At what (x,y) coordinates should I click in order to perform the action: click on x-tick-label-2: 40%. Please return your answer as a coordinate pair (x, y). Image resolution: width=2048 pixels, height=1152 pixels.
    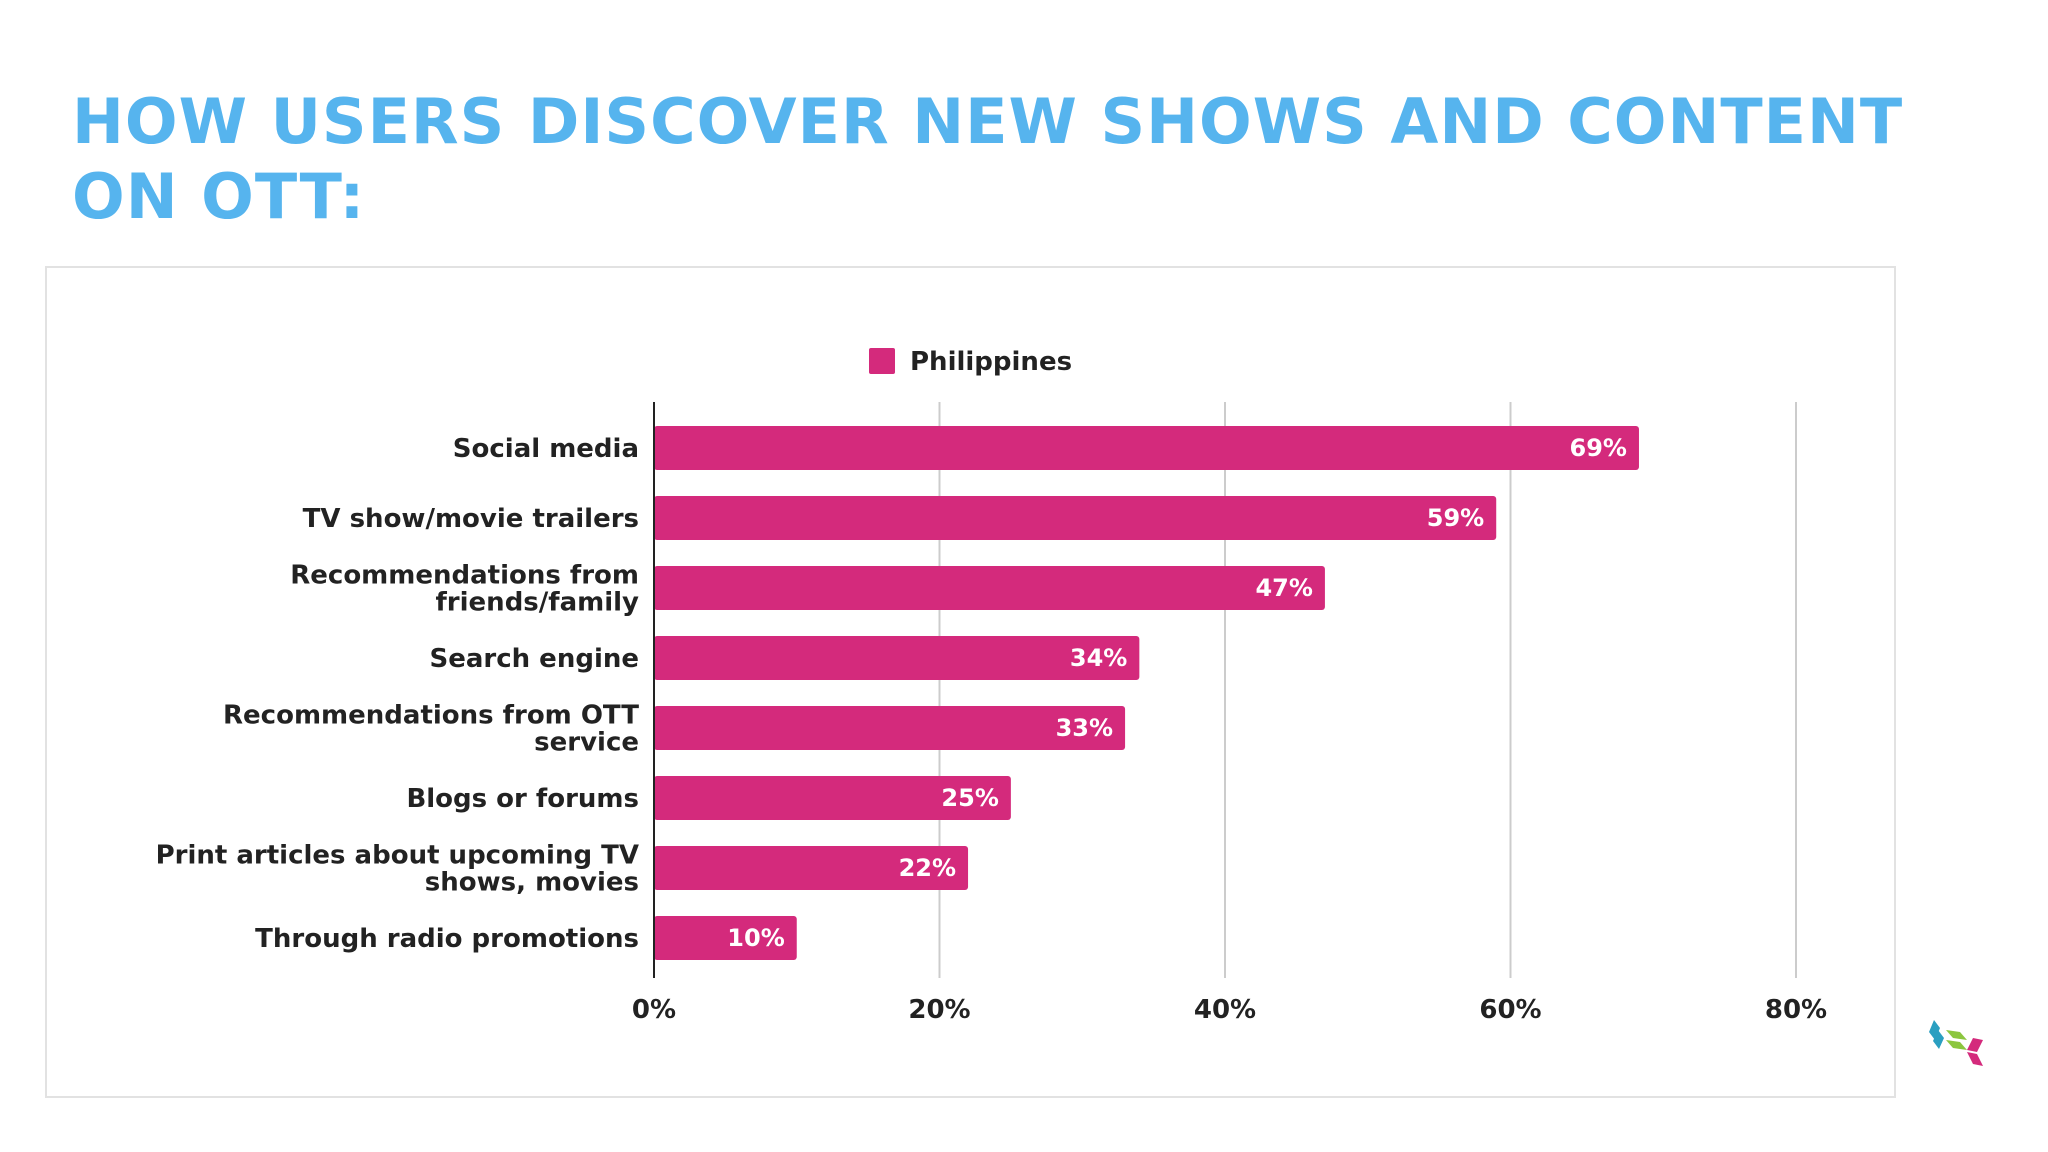
    Looking at the image, I should click on (1225, 1010).